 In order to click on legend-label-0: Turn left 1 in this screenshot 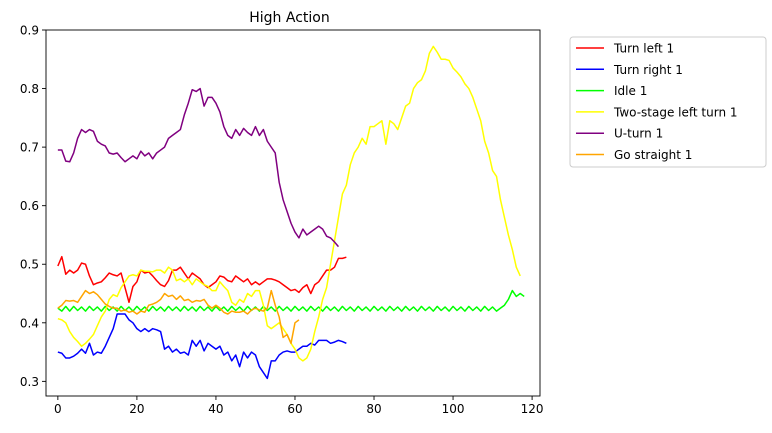, I will do `click(643, 49)`.